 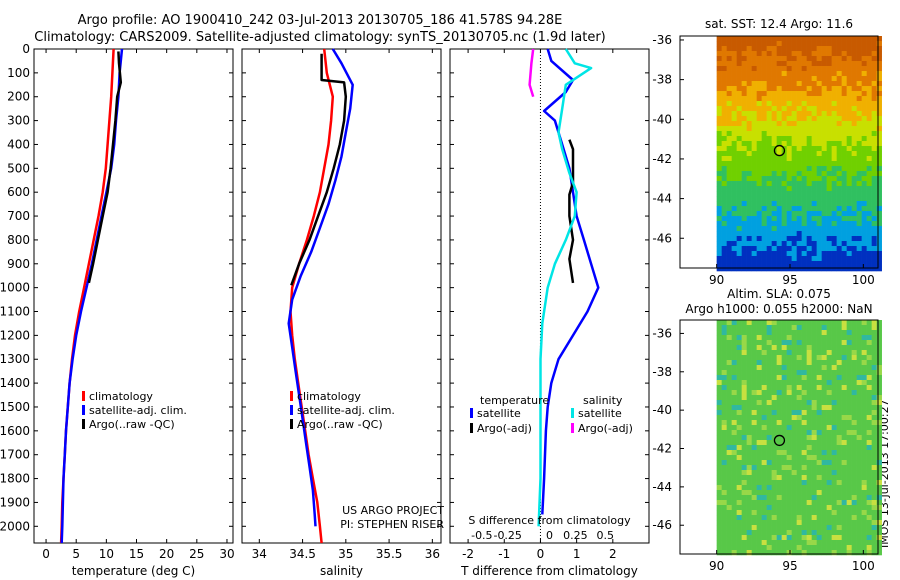 I want to click on y-tick-label: 600, so click(x=18, y=192).